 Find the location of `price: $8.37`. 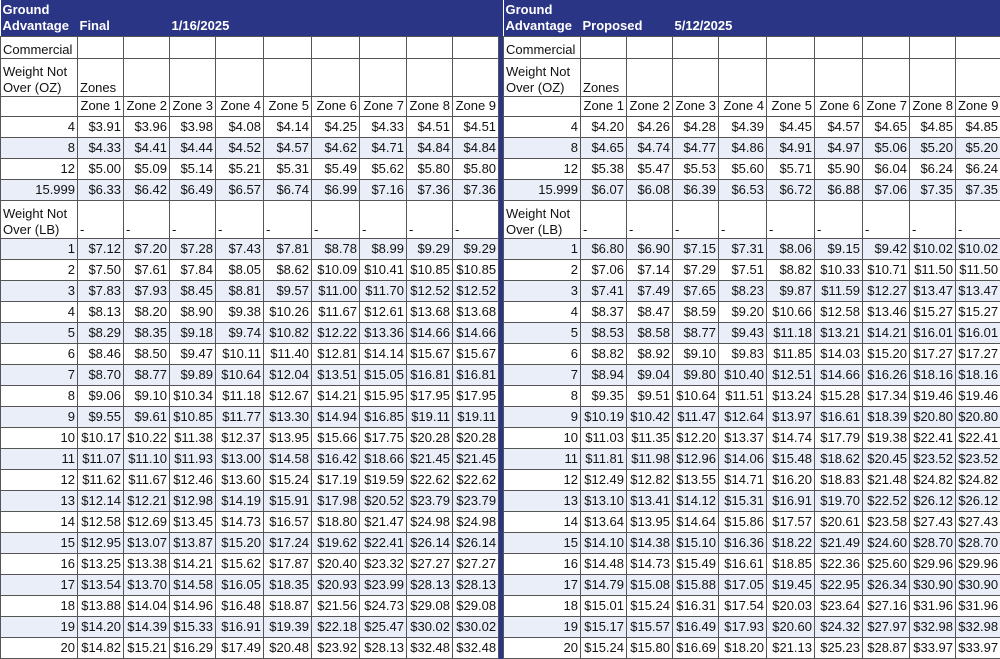

price: $8.37 is located at coordinates (603, 311).